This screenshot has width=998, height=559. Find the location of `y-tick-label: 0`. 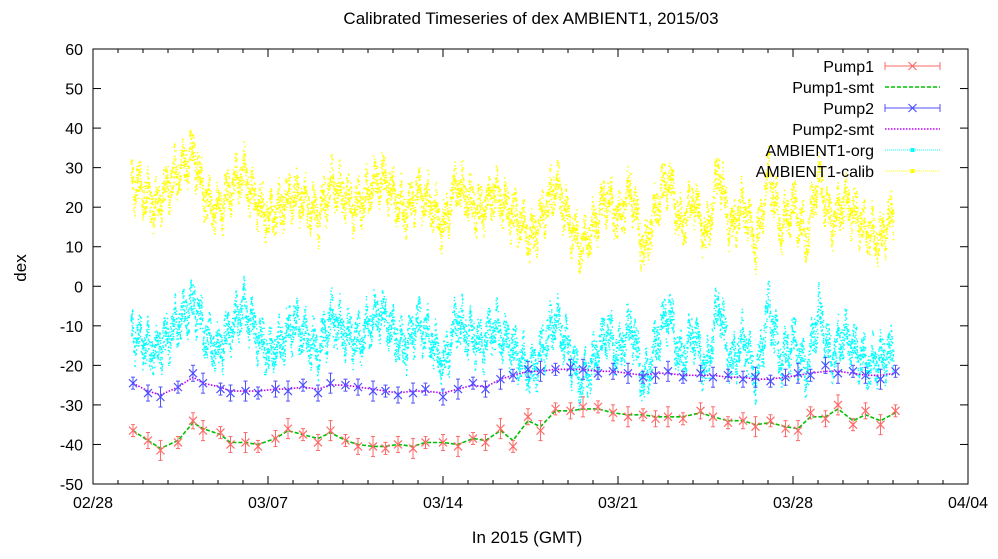

y-tick-label: 0 is located at coordinates (78, 287).